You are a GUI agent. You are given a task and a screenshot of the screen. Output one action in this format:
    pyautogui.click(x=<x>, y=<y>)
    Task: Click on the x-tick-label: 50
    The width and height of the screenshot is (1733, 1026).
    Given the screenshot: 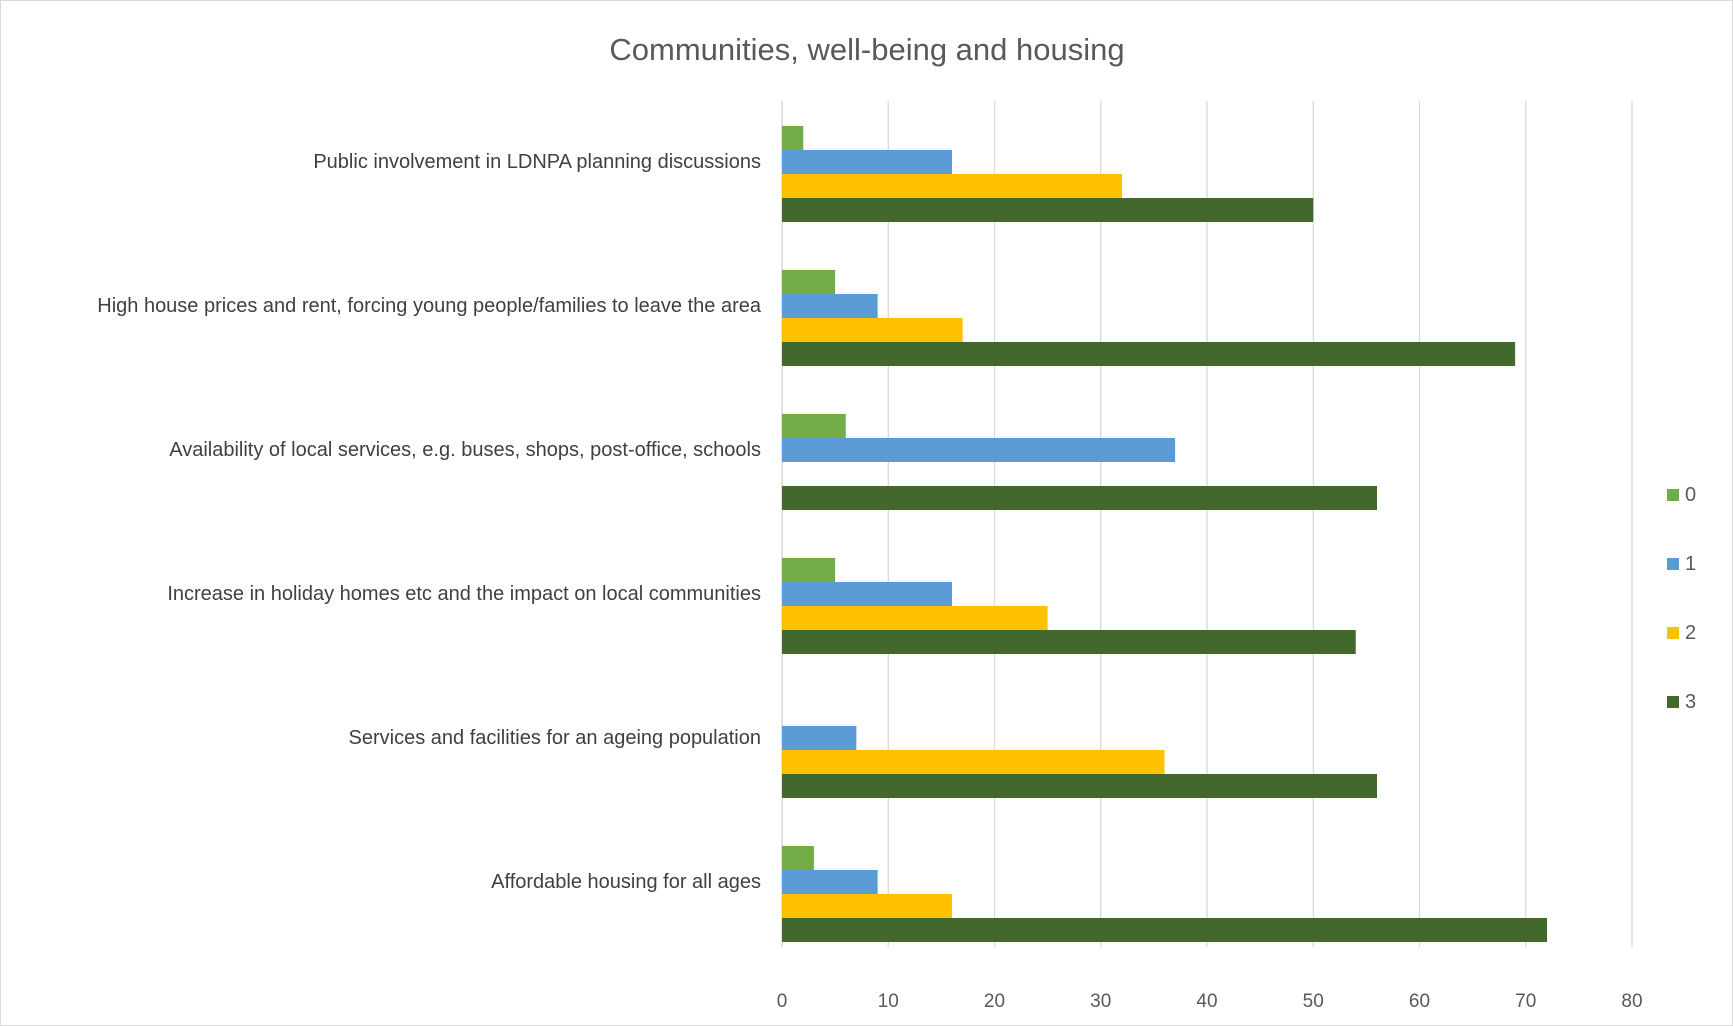 What is the action you would take?
    pyautogui.click(x=1313, y=1001)
    